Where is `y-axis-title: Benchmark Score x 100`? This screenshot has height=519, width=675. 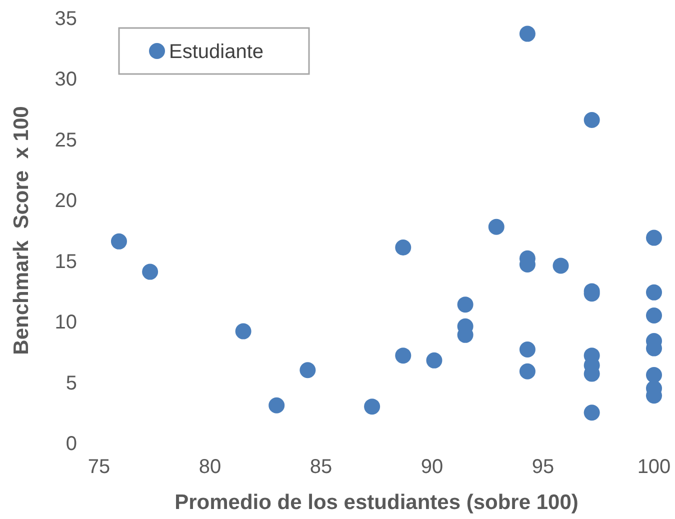 y-axis-title: Benchmark Score x 100 is located at coordinates (21, 230).